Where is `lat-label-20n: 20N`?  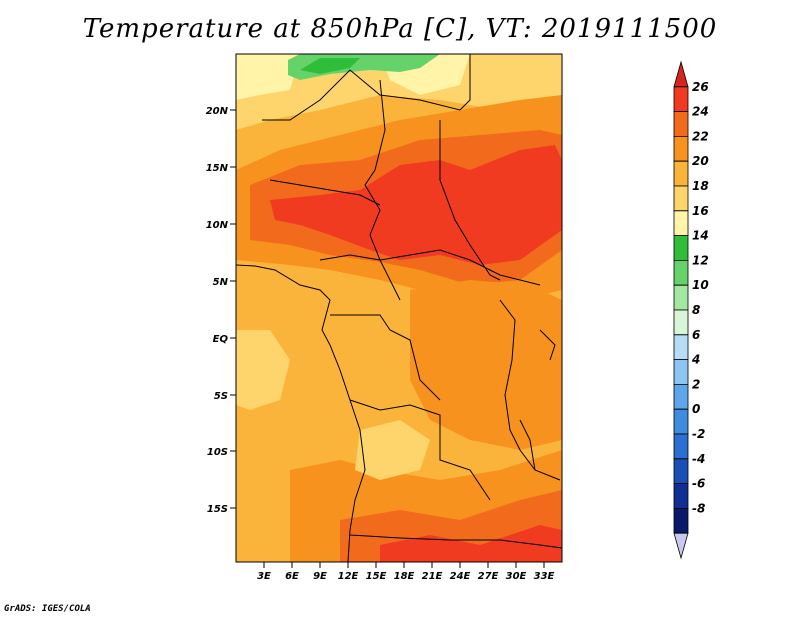
lat-label-20n: 20N is located at coordinates (217, 111).